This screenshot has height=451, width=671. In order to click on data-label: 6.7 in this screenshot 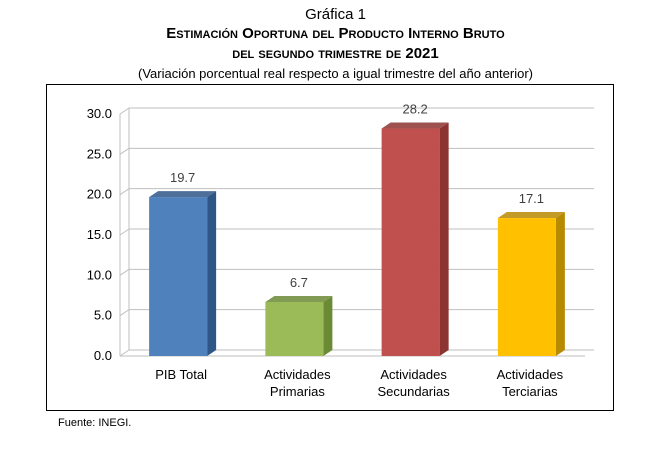, I will do `click(299, 282)`.